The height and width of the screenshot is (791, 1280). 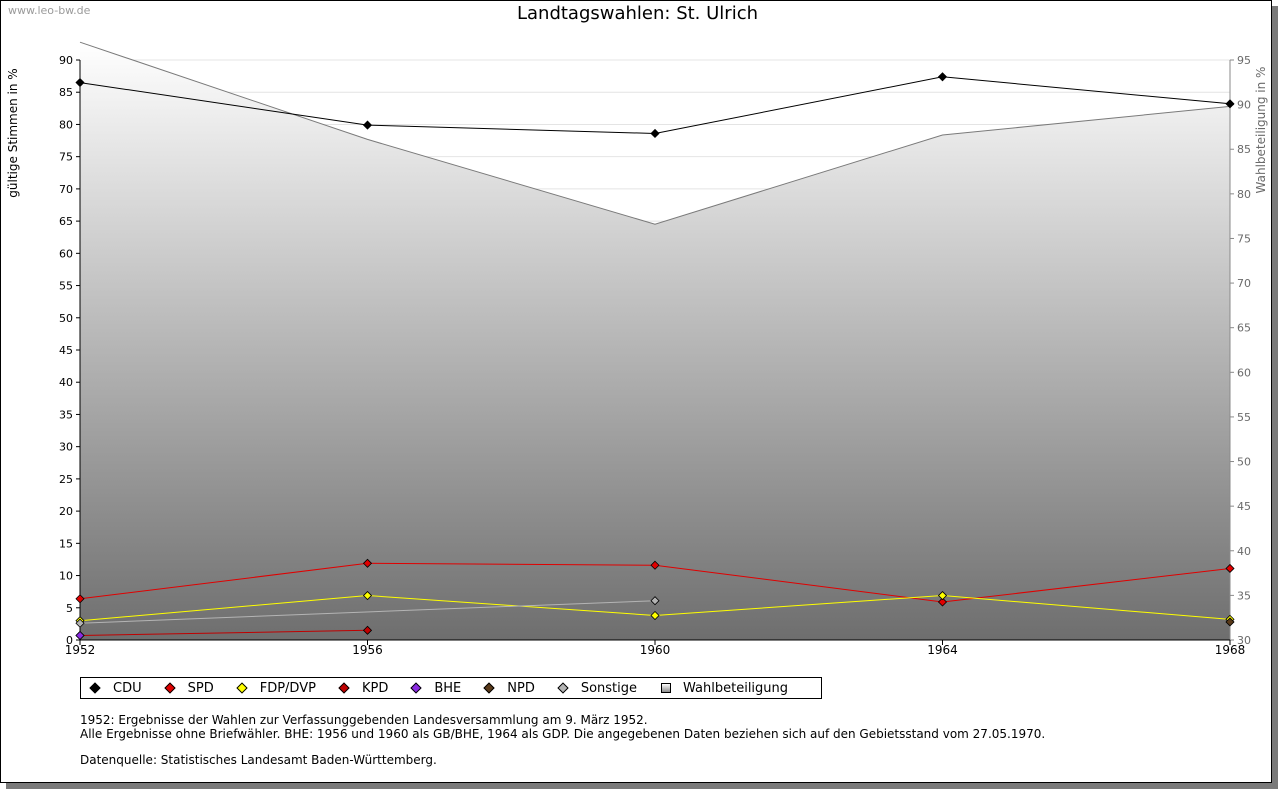 What do you see at coordinates (80, 650) in the screenshot?
I see `x-tick-label: 1952` at bounding box center [80, 650].